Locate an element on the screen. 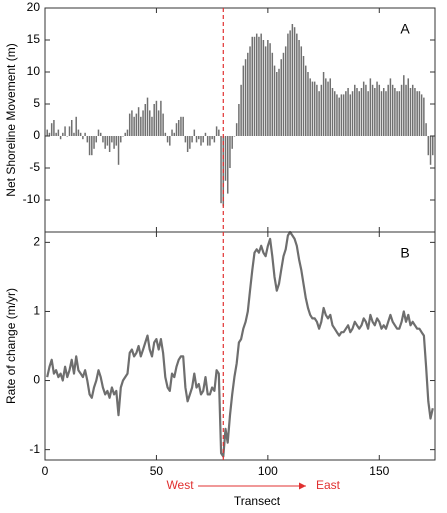 The height and width of the screenshot is (513, 447). y-tick-label: -10 is located at coordinates (32, 199).